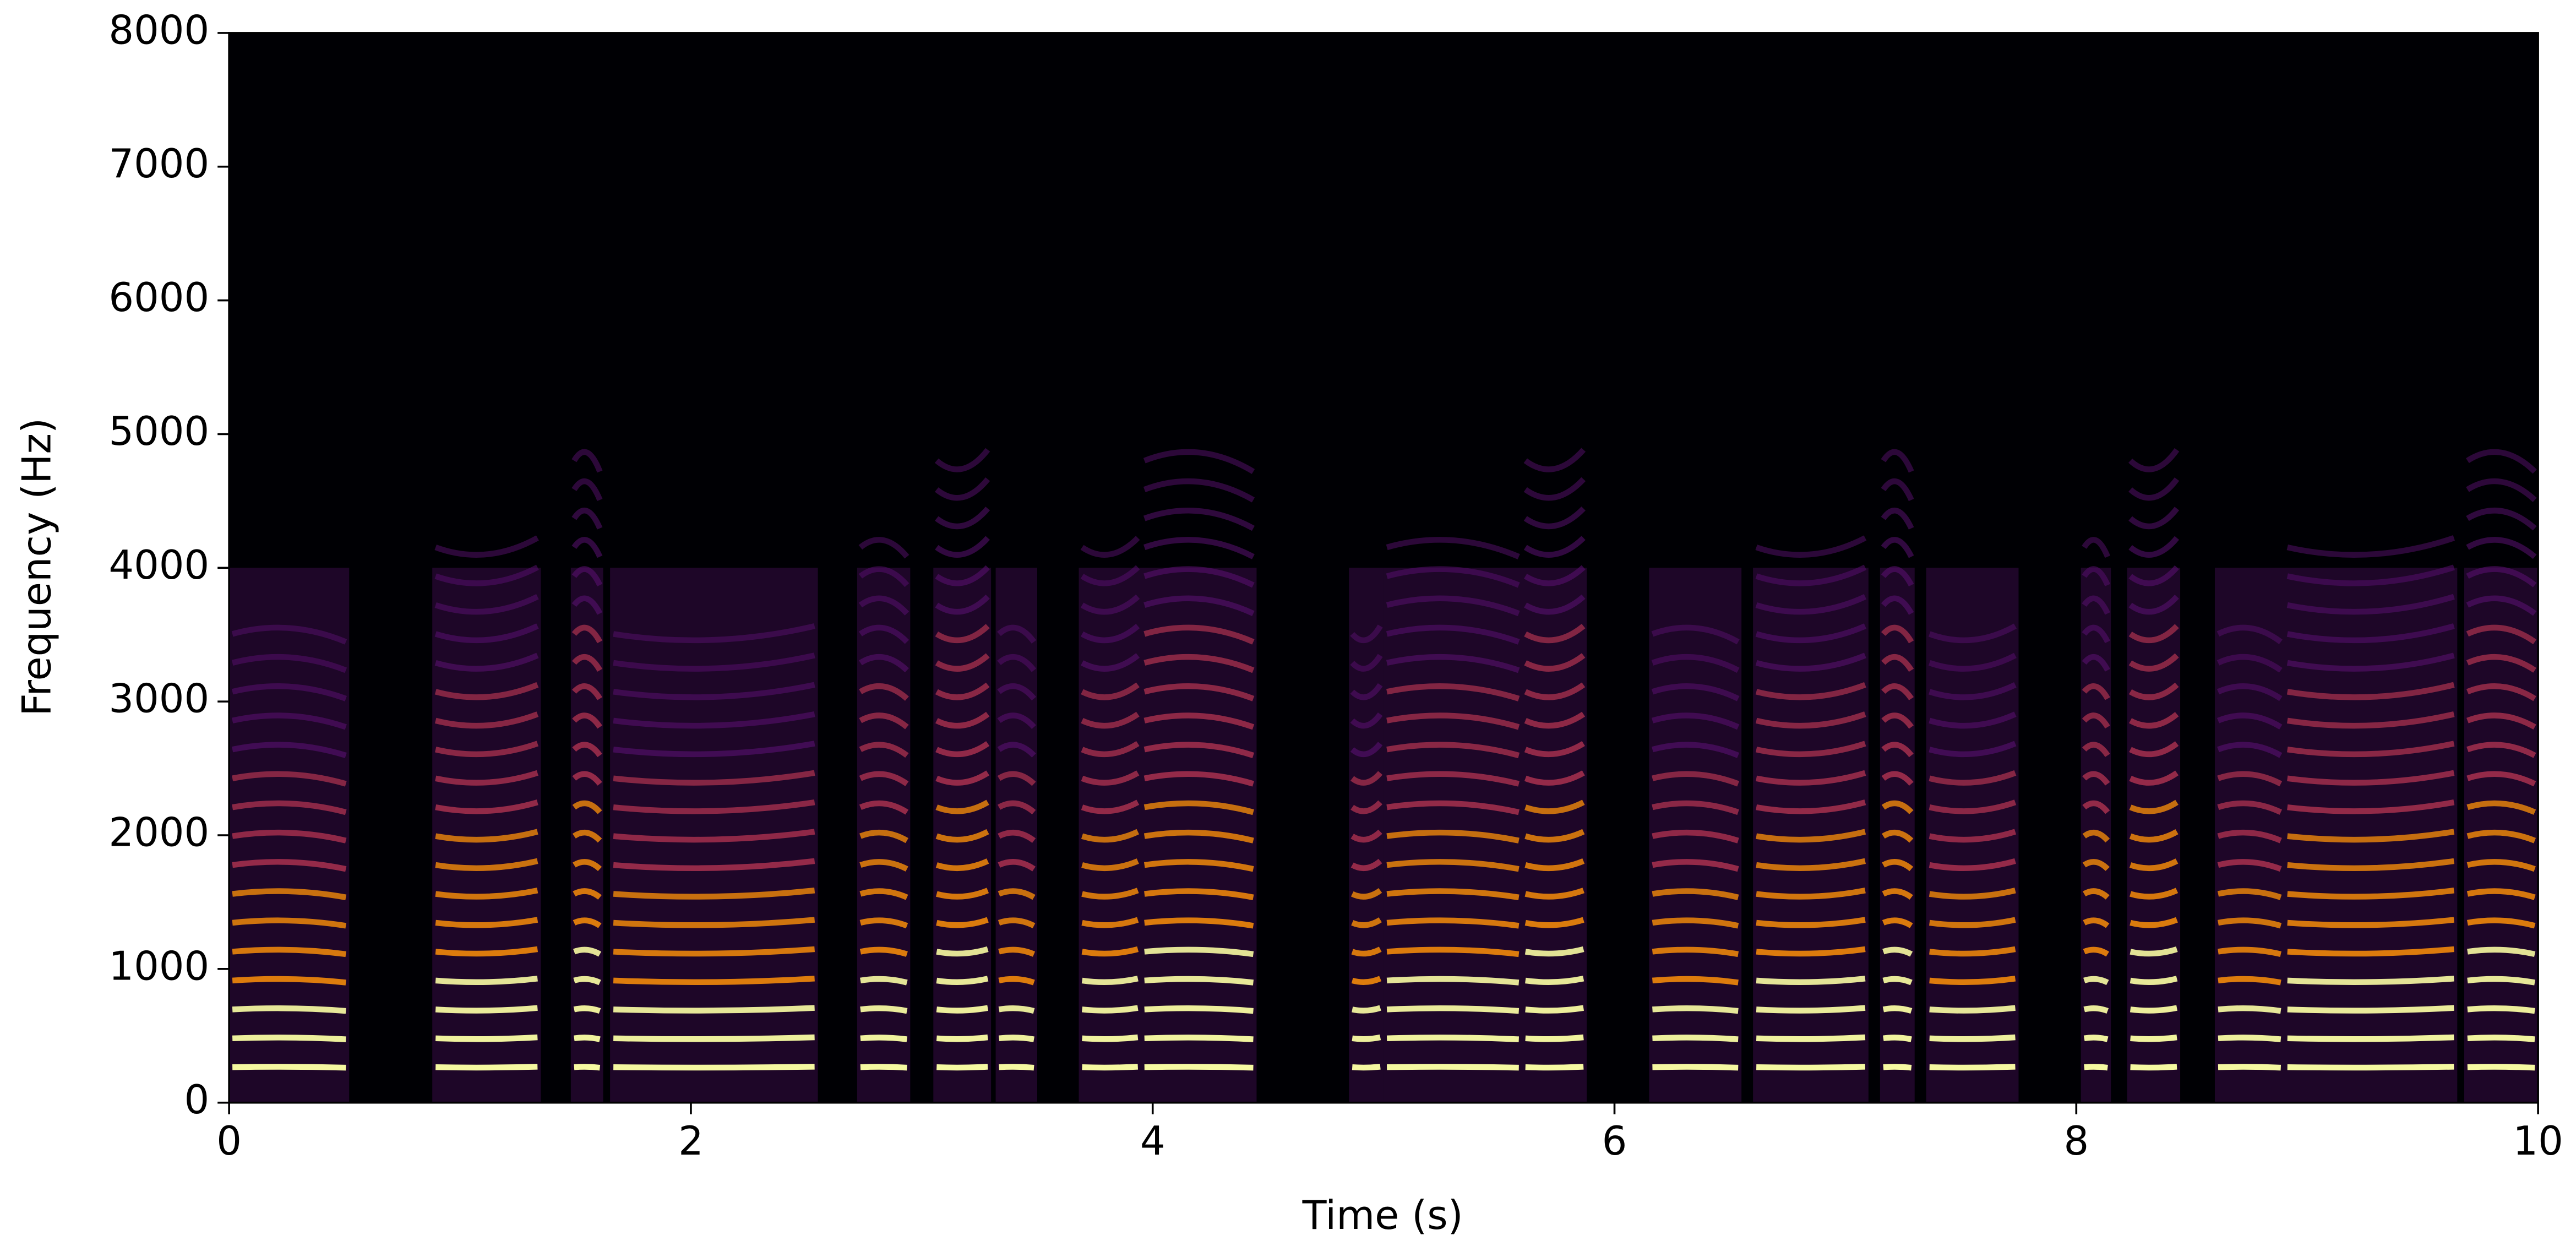 Image resolution: width=2576 pixels, height=1257 pixels. What do you see at coordinates (197, 1099) in the screenshot?
I see `y-tick-label: 0` at bounding box center [197, 1099].